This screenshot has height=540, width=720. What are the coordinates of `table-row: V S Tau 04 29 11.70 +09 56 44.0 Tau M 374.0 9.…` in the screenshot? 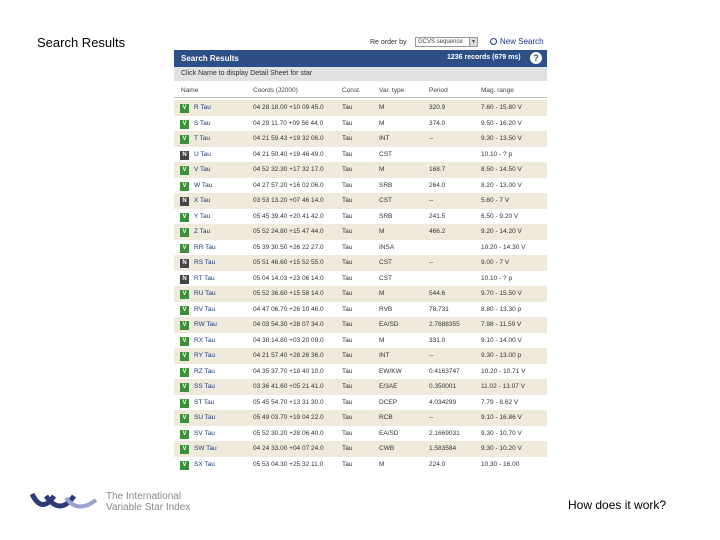 It's located at (360, 123).